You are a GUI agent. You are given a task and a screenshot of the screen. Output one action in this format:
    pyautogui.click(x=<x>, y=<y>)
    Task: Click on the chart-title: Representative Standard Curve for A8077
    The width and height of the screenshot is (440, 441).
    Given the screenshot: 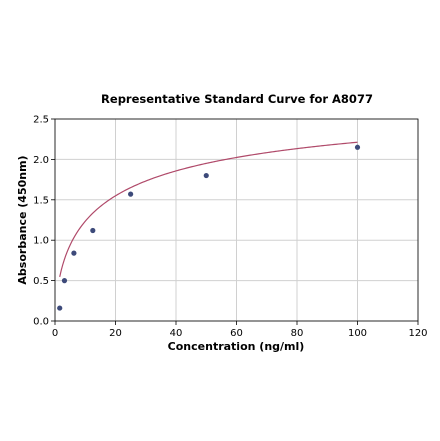 What is the action you would take?
    pyautogui.click(x=237, y=99)
    